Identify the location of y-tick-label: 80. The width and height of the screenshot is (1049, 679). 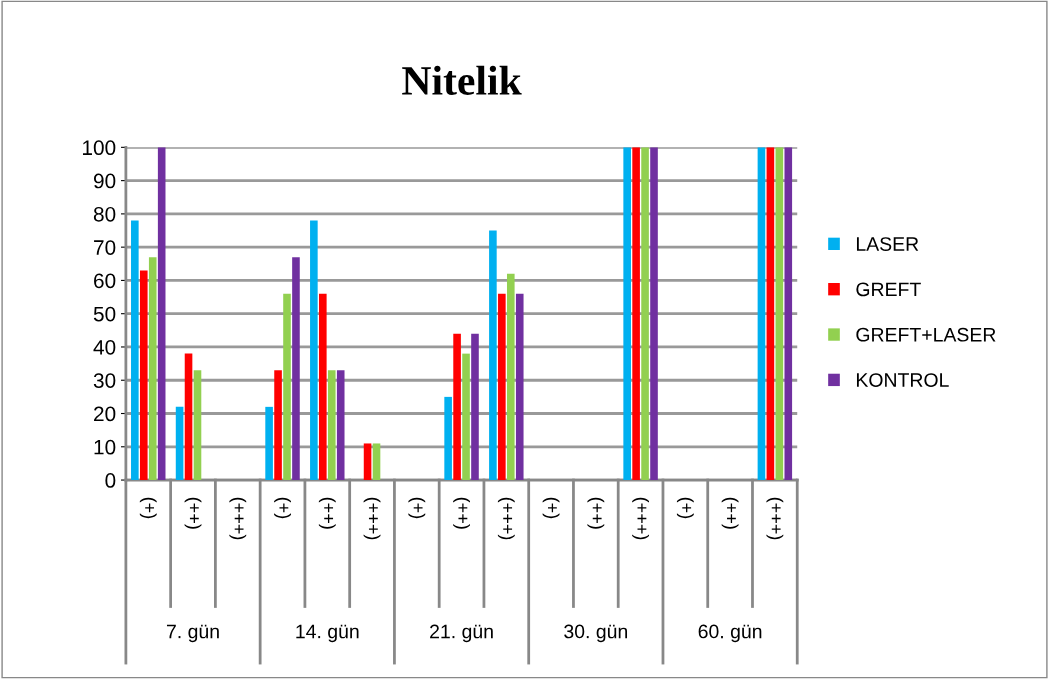
(104, 214).